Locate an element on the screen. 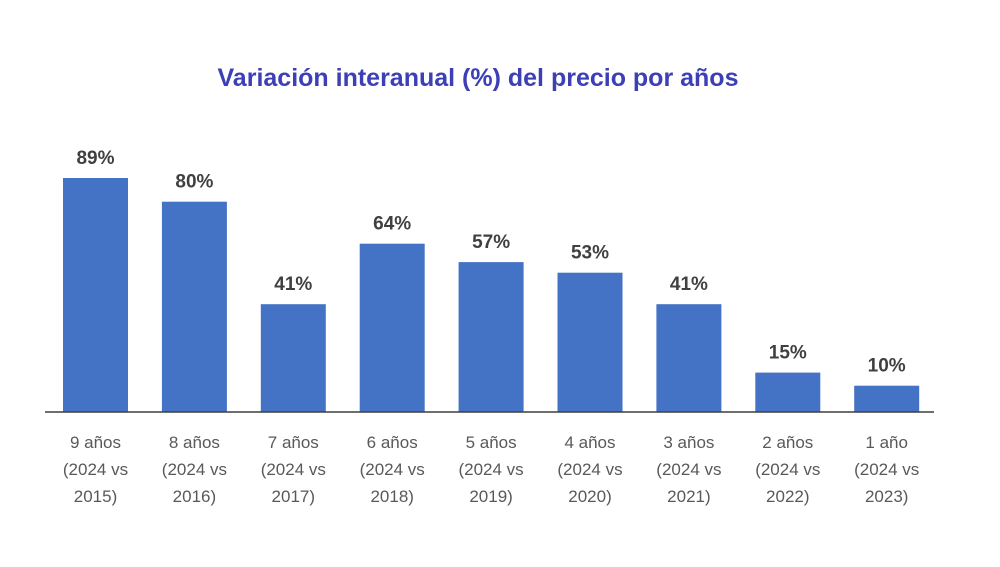 The height and width of the screenshot is (567, 1000). x-tick-label-line: 2020) is located at coordinates (589, 496).